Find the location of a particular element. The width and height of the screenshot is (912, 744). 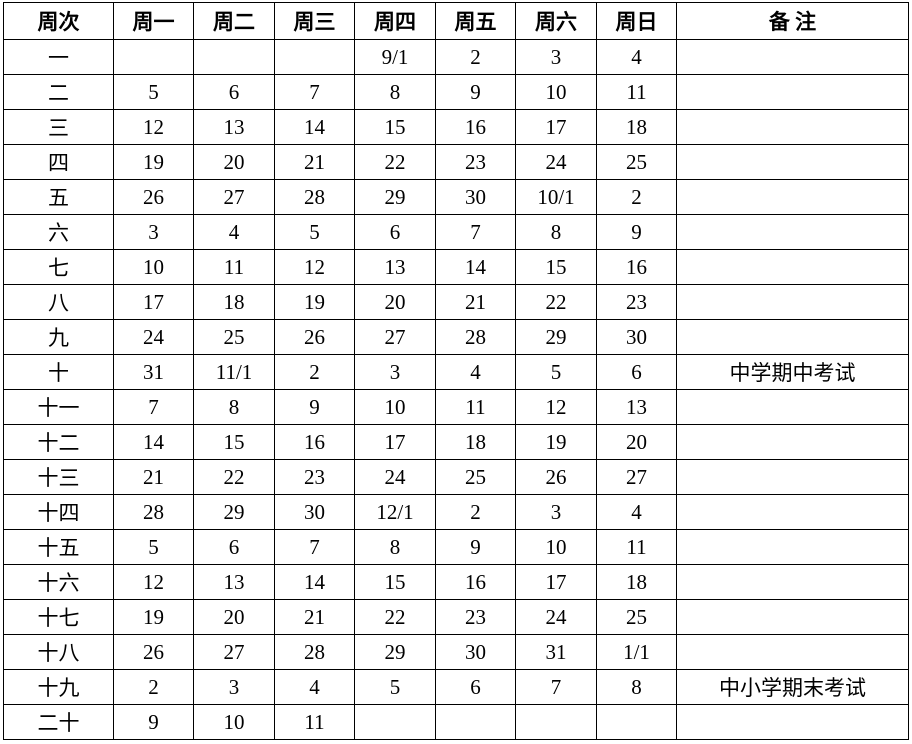

header-cell: 周三 is located at coordinates (314, 21).